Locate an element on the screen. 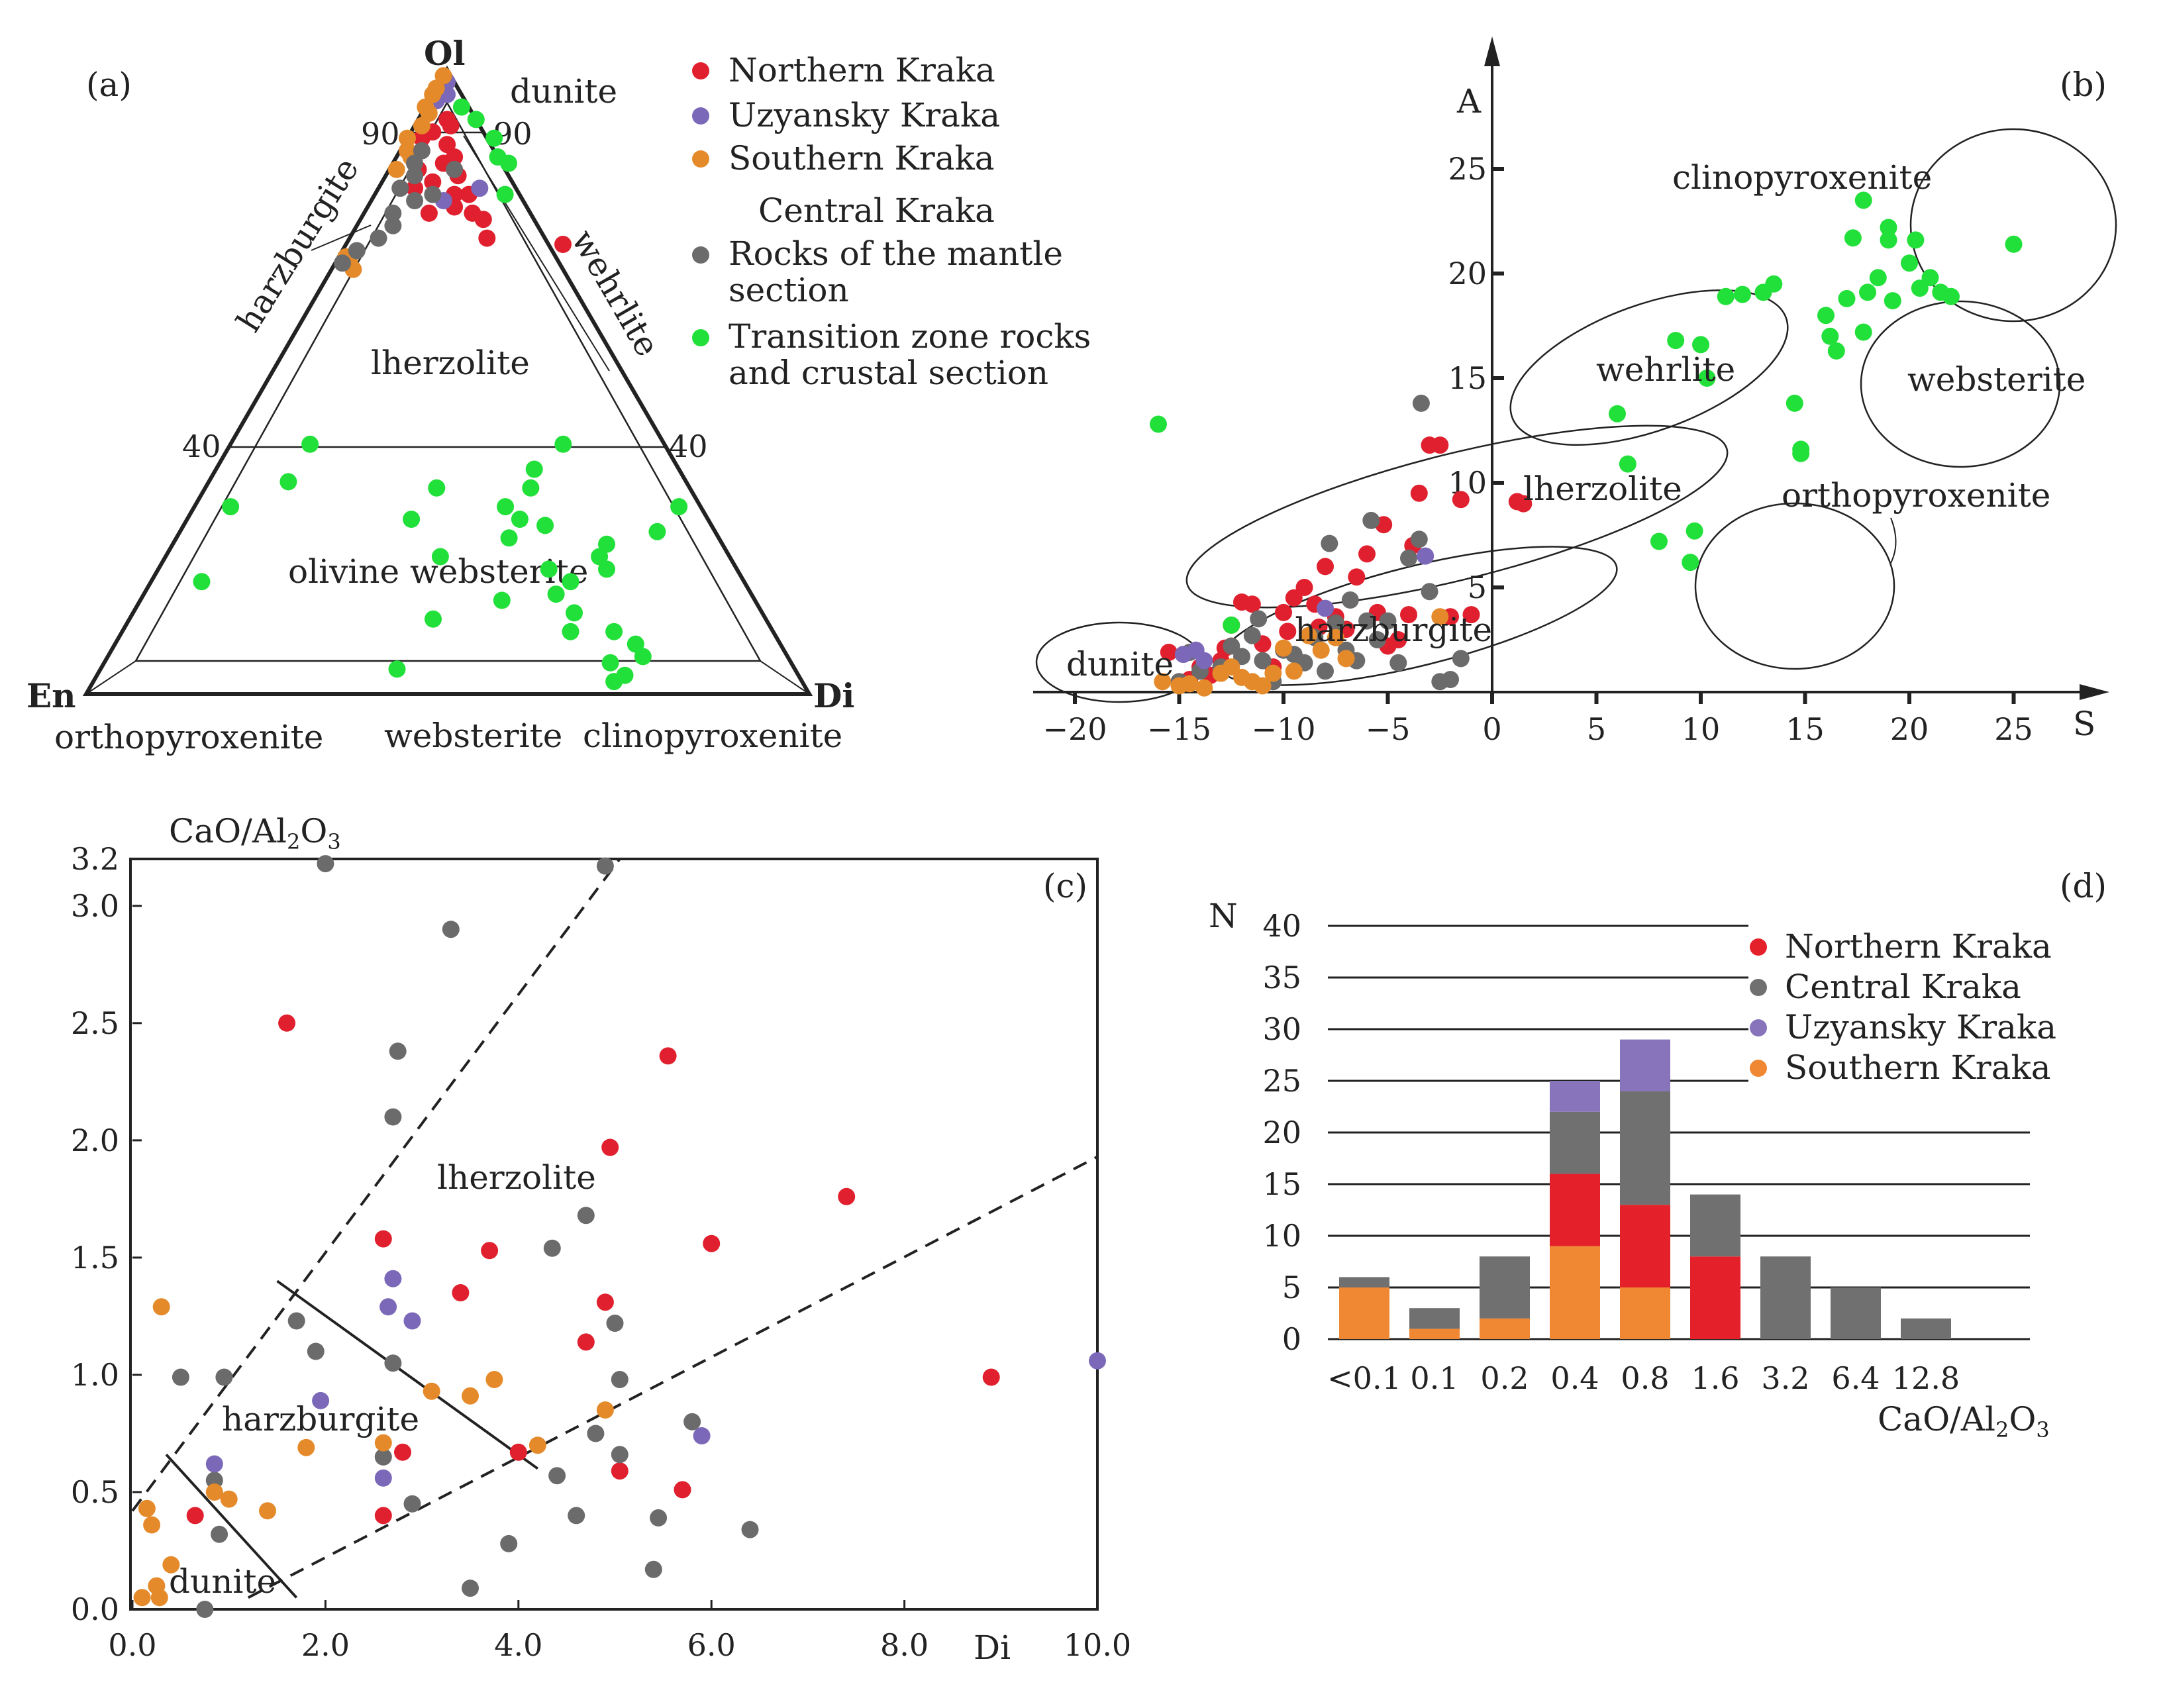 The width and height of the screenshot is (2165, 1708). d-y-tick-label: 5 is located at coordinates (1291, 1288).